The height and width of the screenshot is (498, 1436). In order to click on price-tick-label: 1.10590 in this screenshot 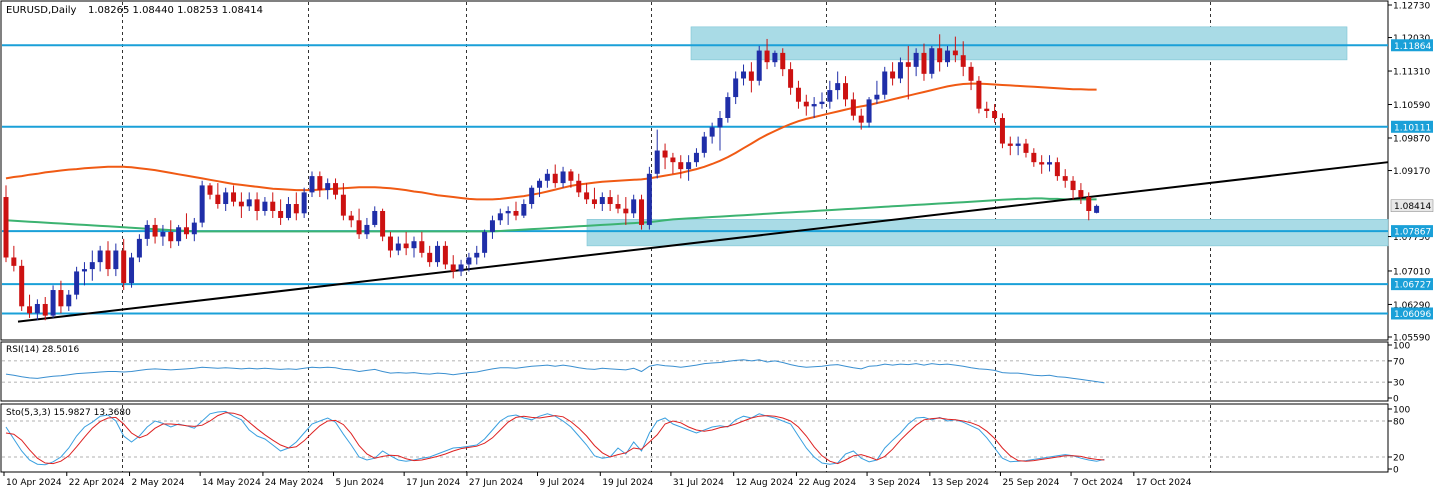, I will do `click(1411, 106)`.